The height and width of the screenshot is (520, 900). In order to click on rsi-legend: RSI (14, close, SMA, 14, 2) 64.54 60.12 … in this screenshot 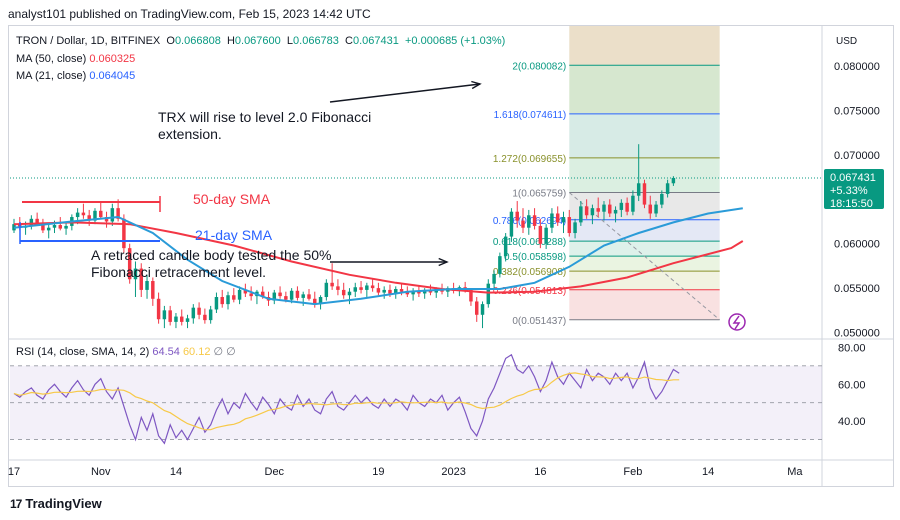, I will do `click(126, 351)`.